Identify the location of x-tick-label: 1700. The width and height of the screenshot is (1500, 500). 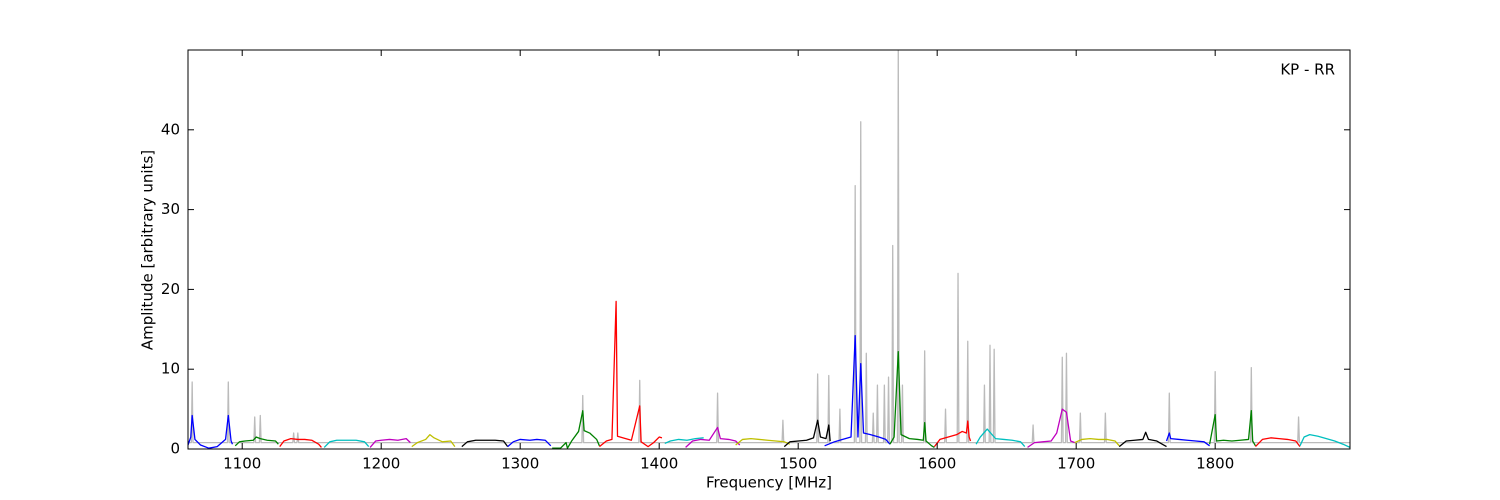
(1076, 464).